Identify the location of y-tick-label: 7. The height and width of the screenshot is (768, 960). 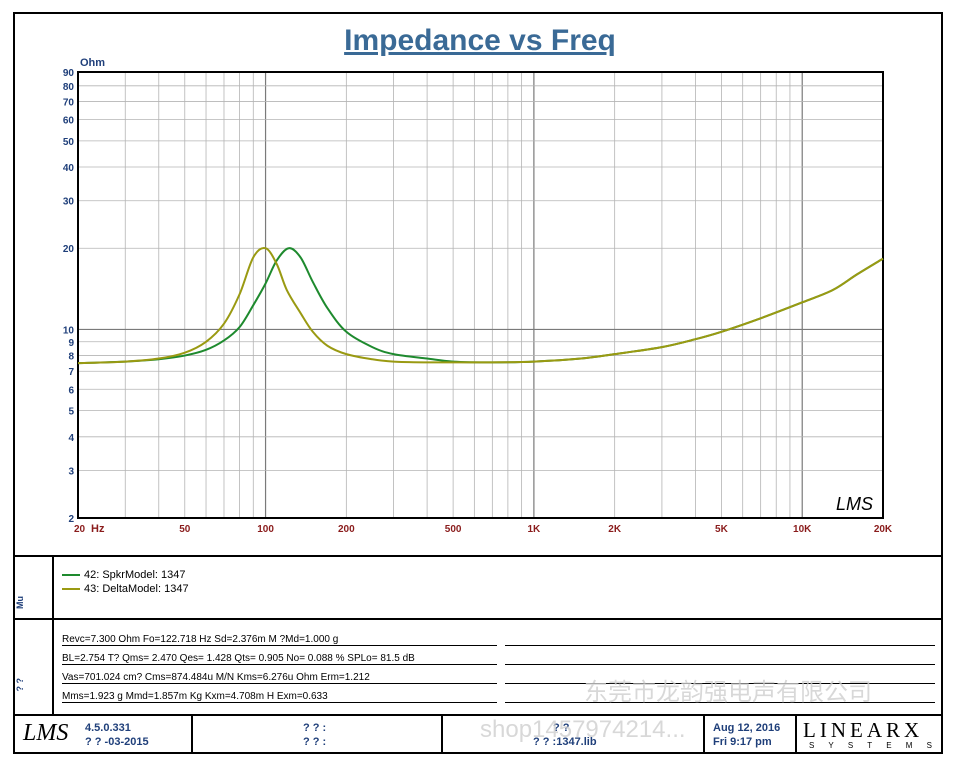
(71, 372).